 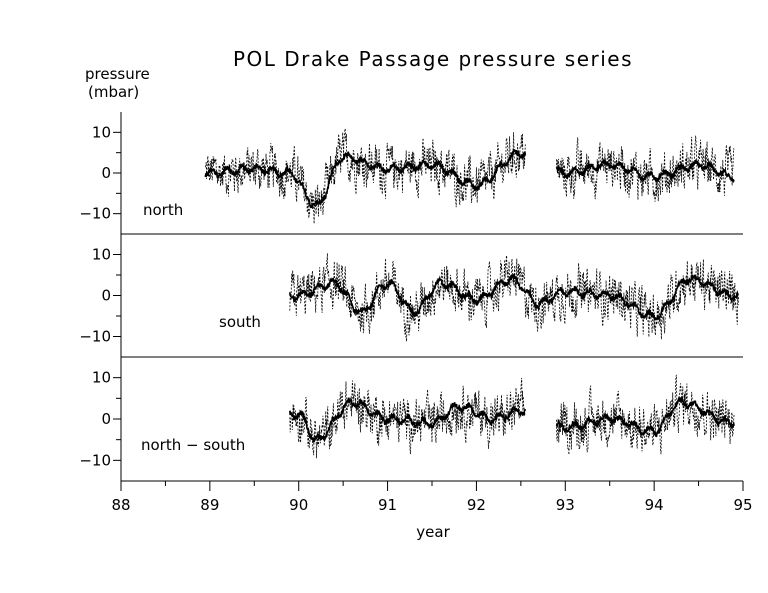 I want to click on panel-3: 10 0 −10 north − south, so click(x=407, y=419).